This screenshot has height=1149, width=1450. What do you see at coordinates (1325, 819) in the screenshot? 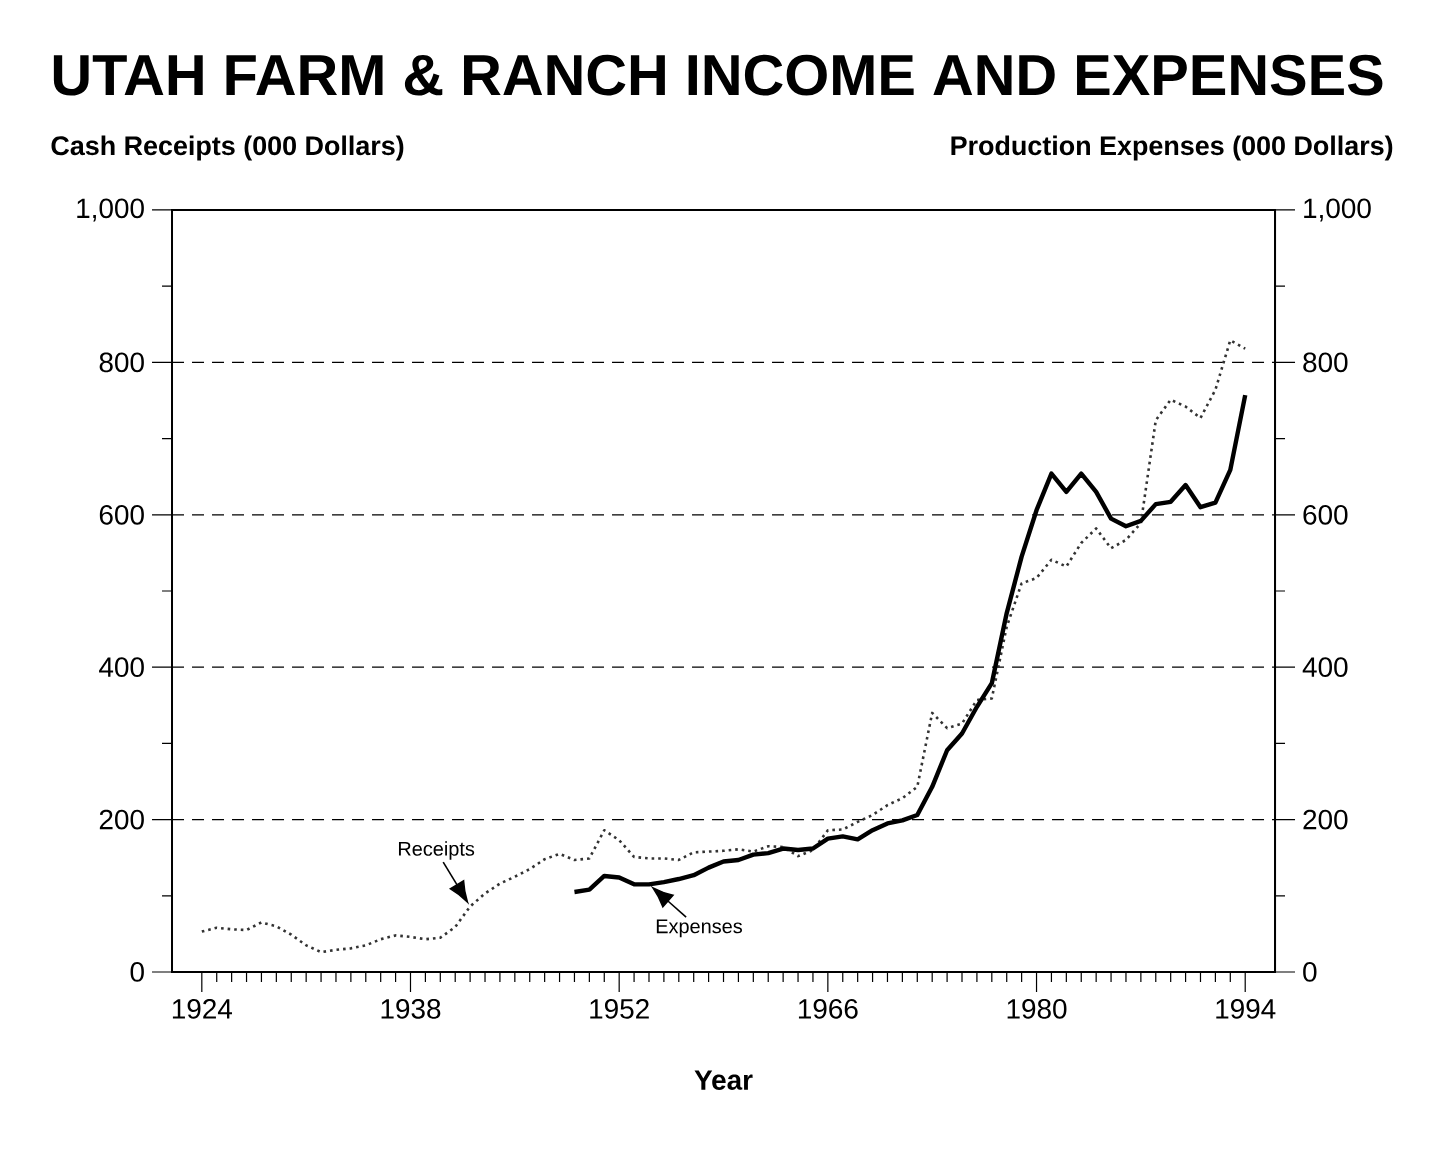
I see `y2-tick-label: 200` at bounding box center [1325, 819].